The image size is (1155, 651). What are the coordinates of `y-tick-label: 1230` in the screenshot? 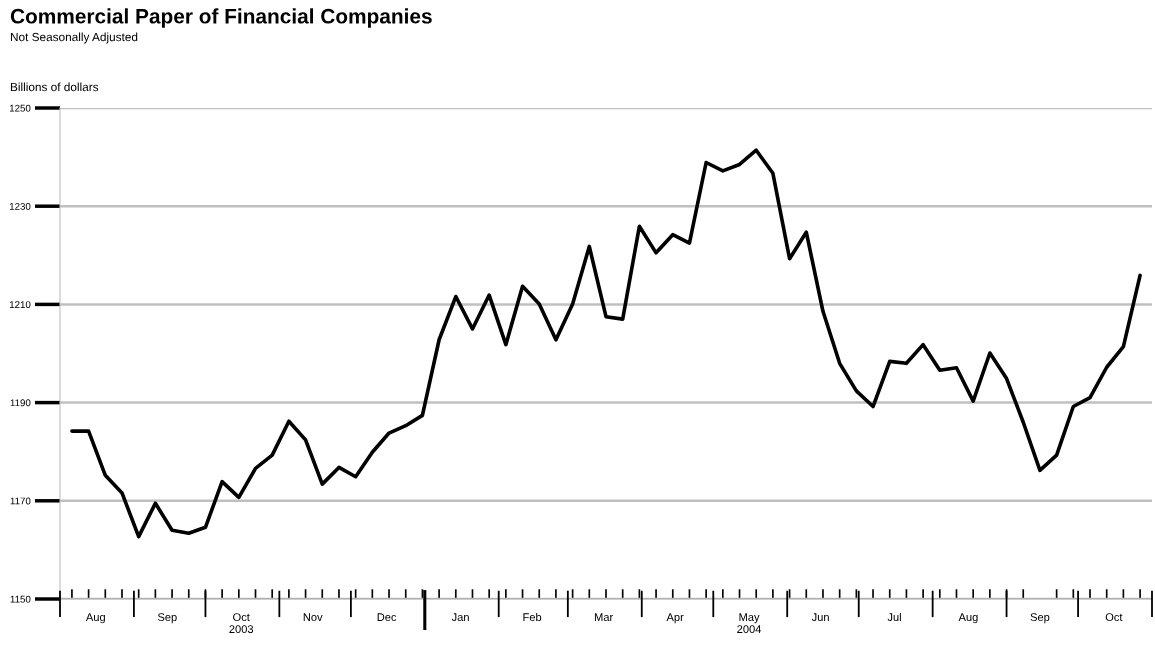 It's located at (20, 206).